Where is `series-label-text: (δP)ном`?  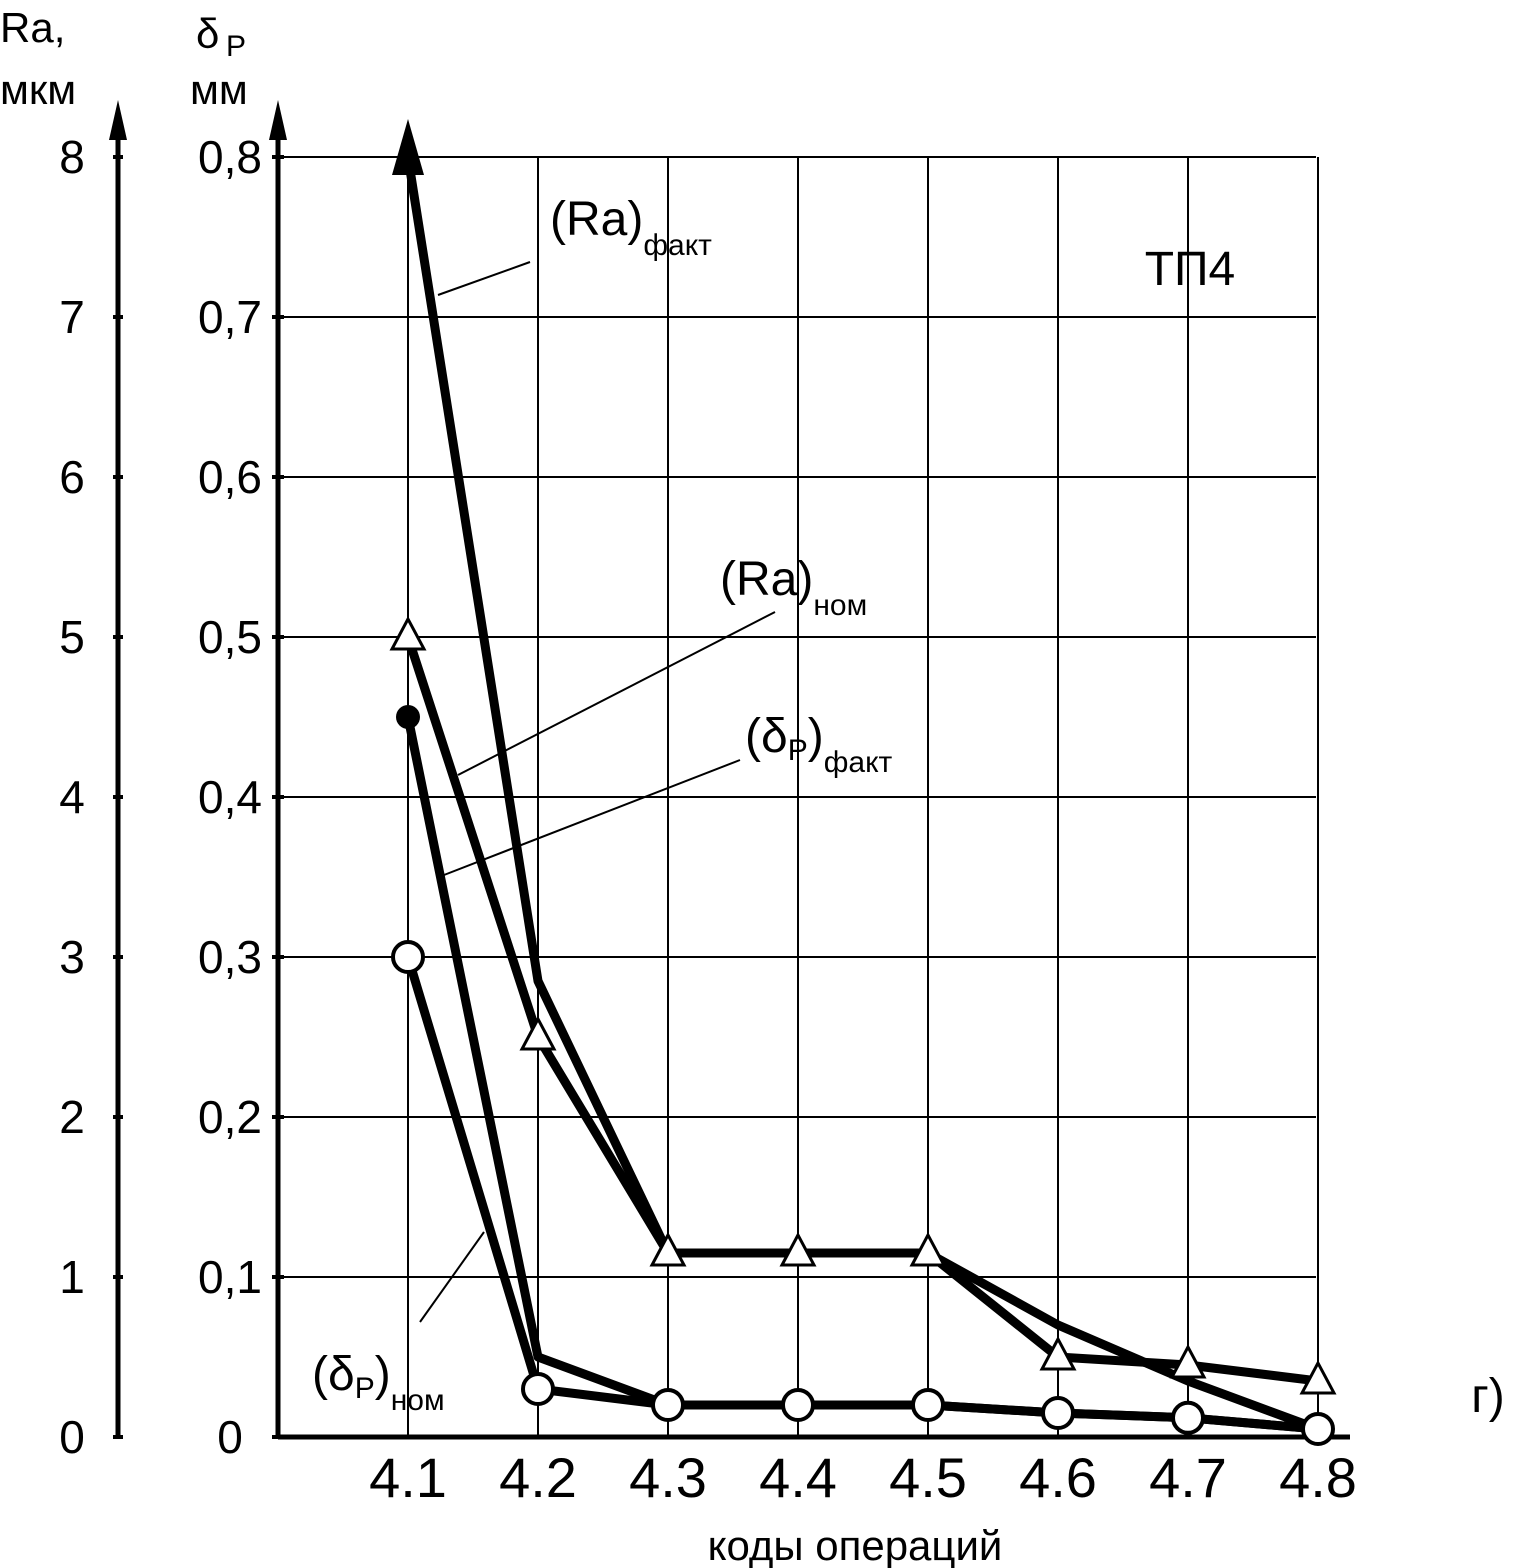 series-label-text: (δP)ном is located at coordinates (378, 1382).